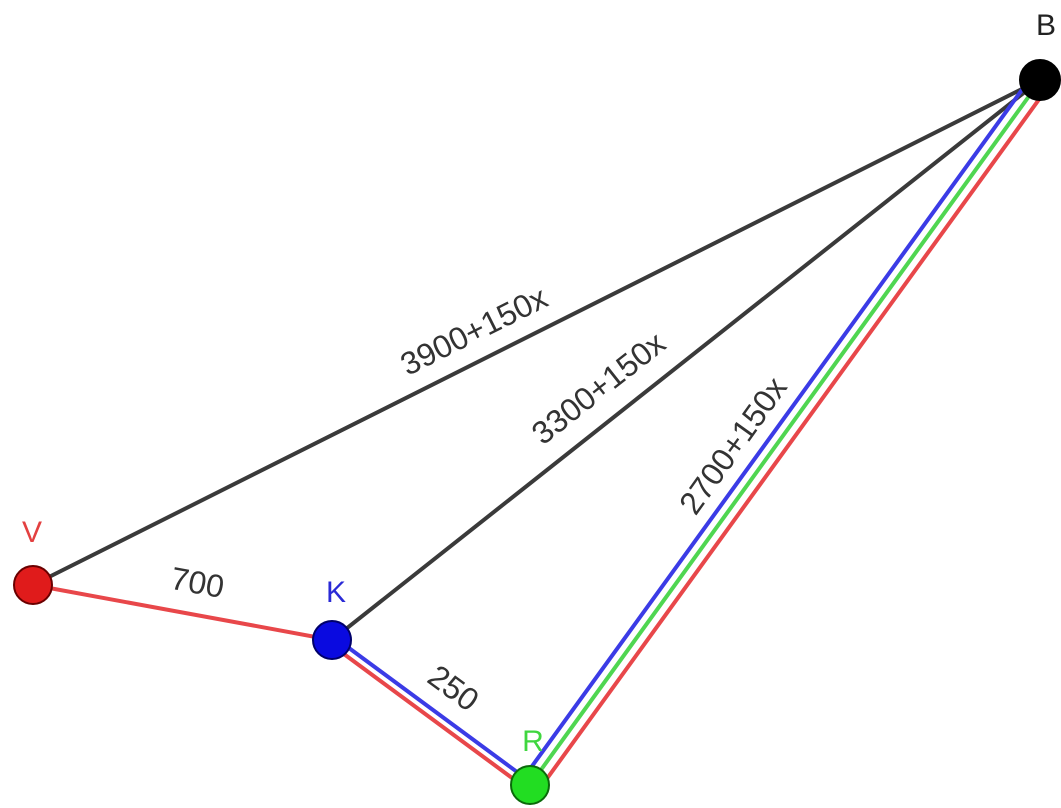 The width and height of the screenshot is (1061, 808). Describe the element at coordinates (533, 741) in the screenshot. I see `node-label-r: R` at that location.